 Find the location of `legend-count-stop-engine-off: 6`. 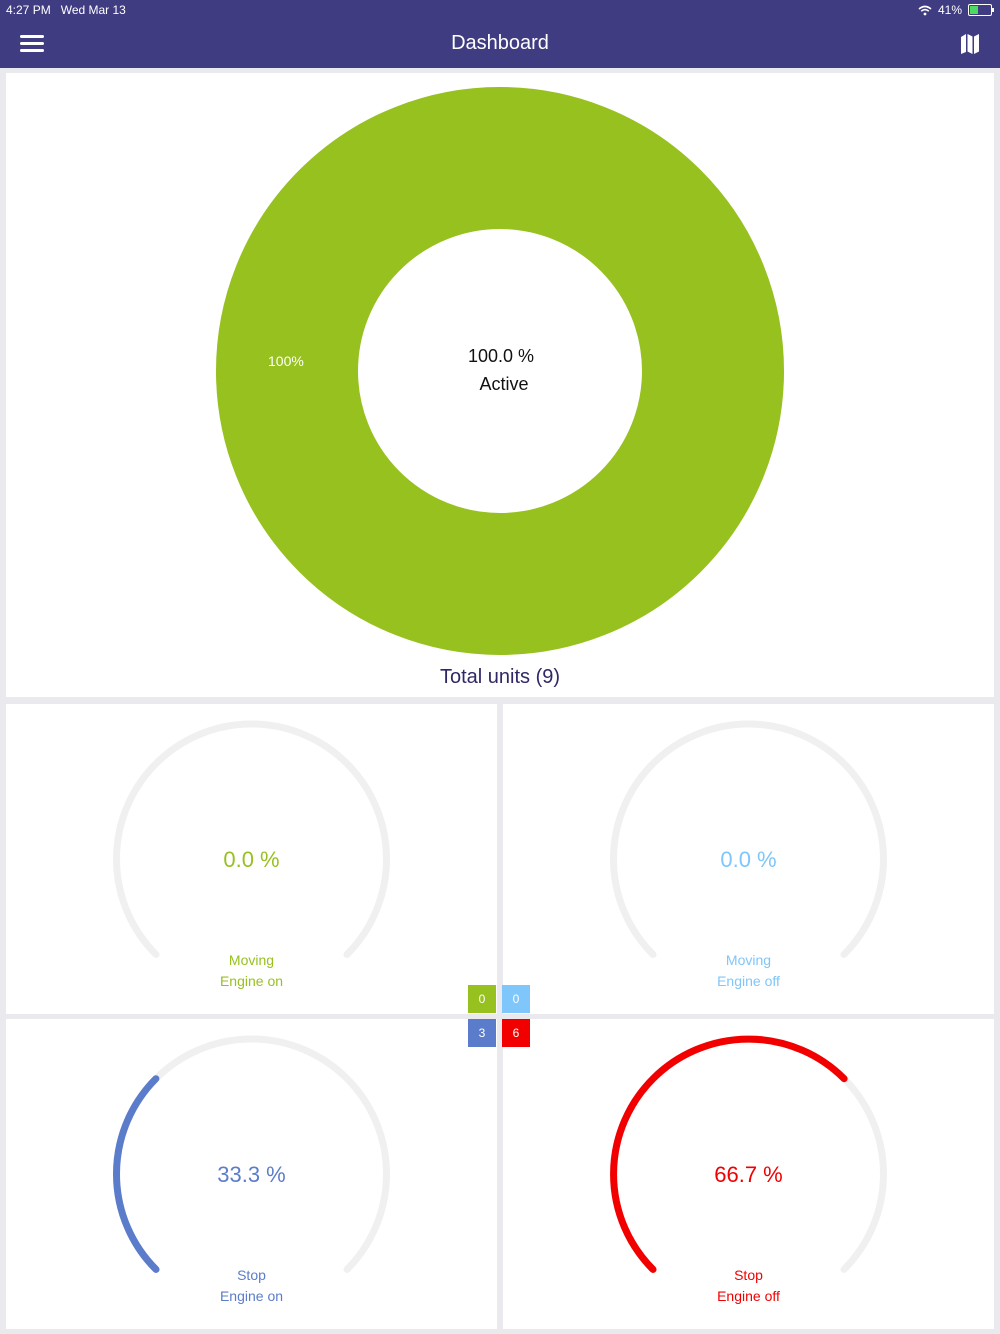

legend-count-stop-engine-off: 6 is located at coordinates (516, 1033).